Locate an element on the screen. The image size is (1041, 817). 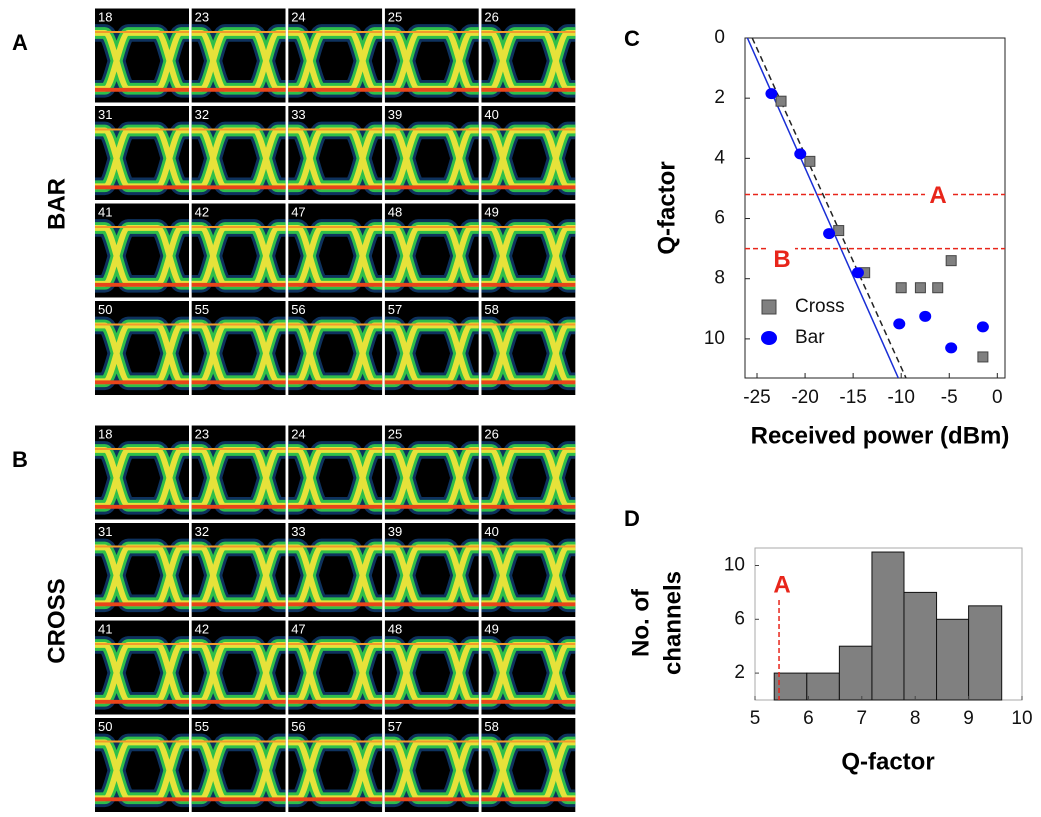
channel-label: 56 is located at coordinates (298, 726).